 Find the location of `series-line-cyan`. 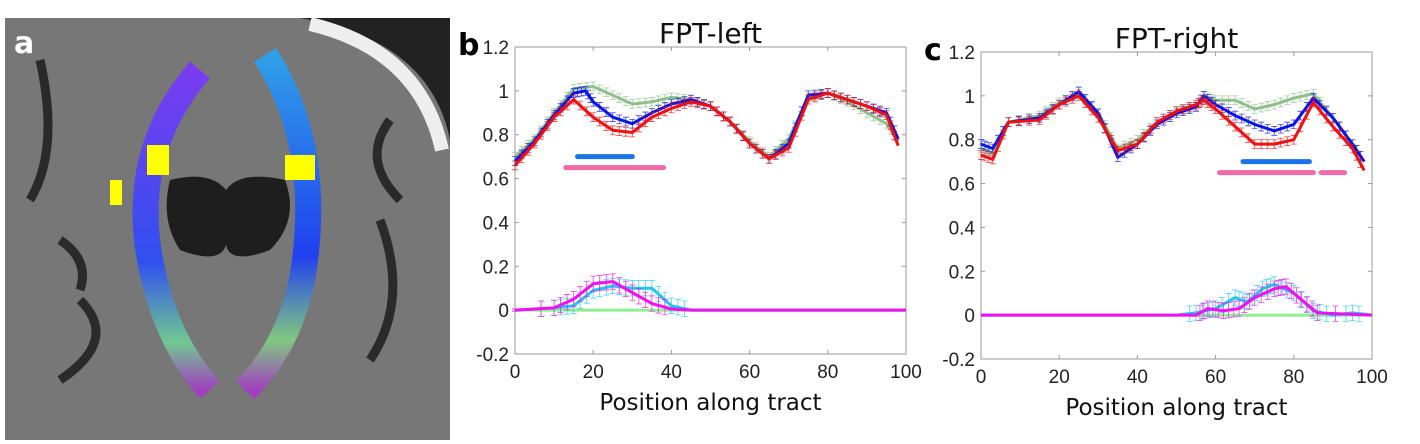

series-line-cyan is located at coordinates (1177, 299).